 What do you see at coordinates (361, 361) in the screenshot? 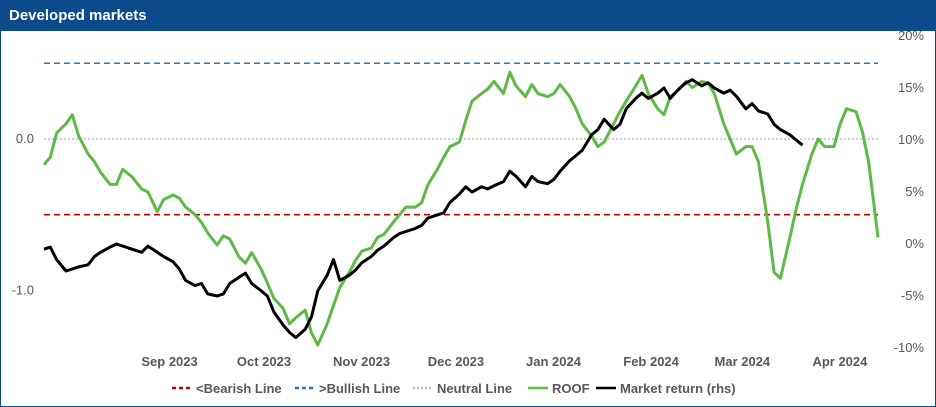
I see `x-tick-label: Nov 2023` at bounding box center [361, 361].